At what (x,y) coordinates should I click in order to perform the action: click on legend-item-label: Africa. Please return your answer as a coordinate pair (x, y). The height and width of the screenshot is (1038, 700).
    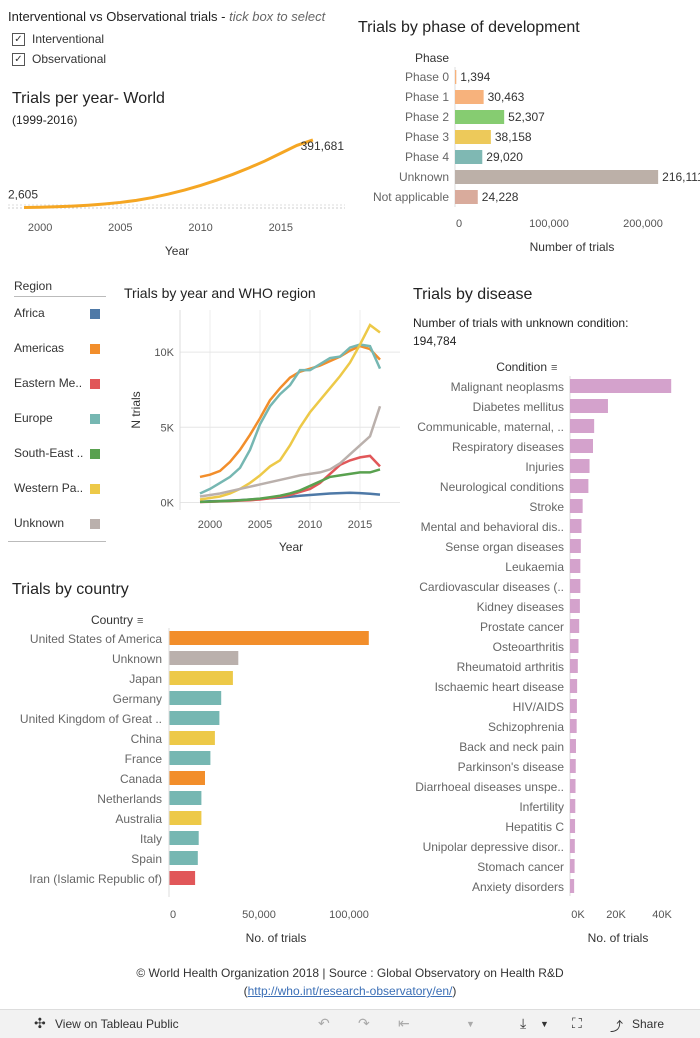
    Looking at the image, I should click on (29, 313).